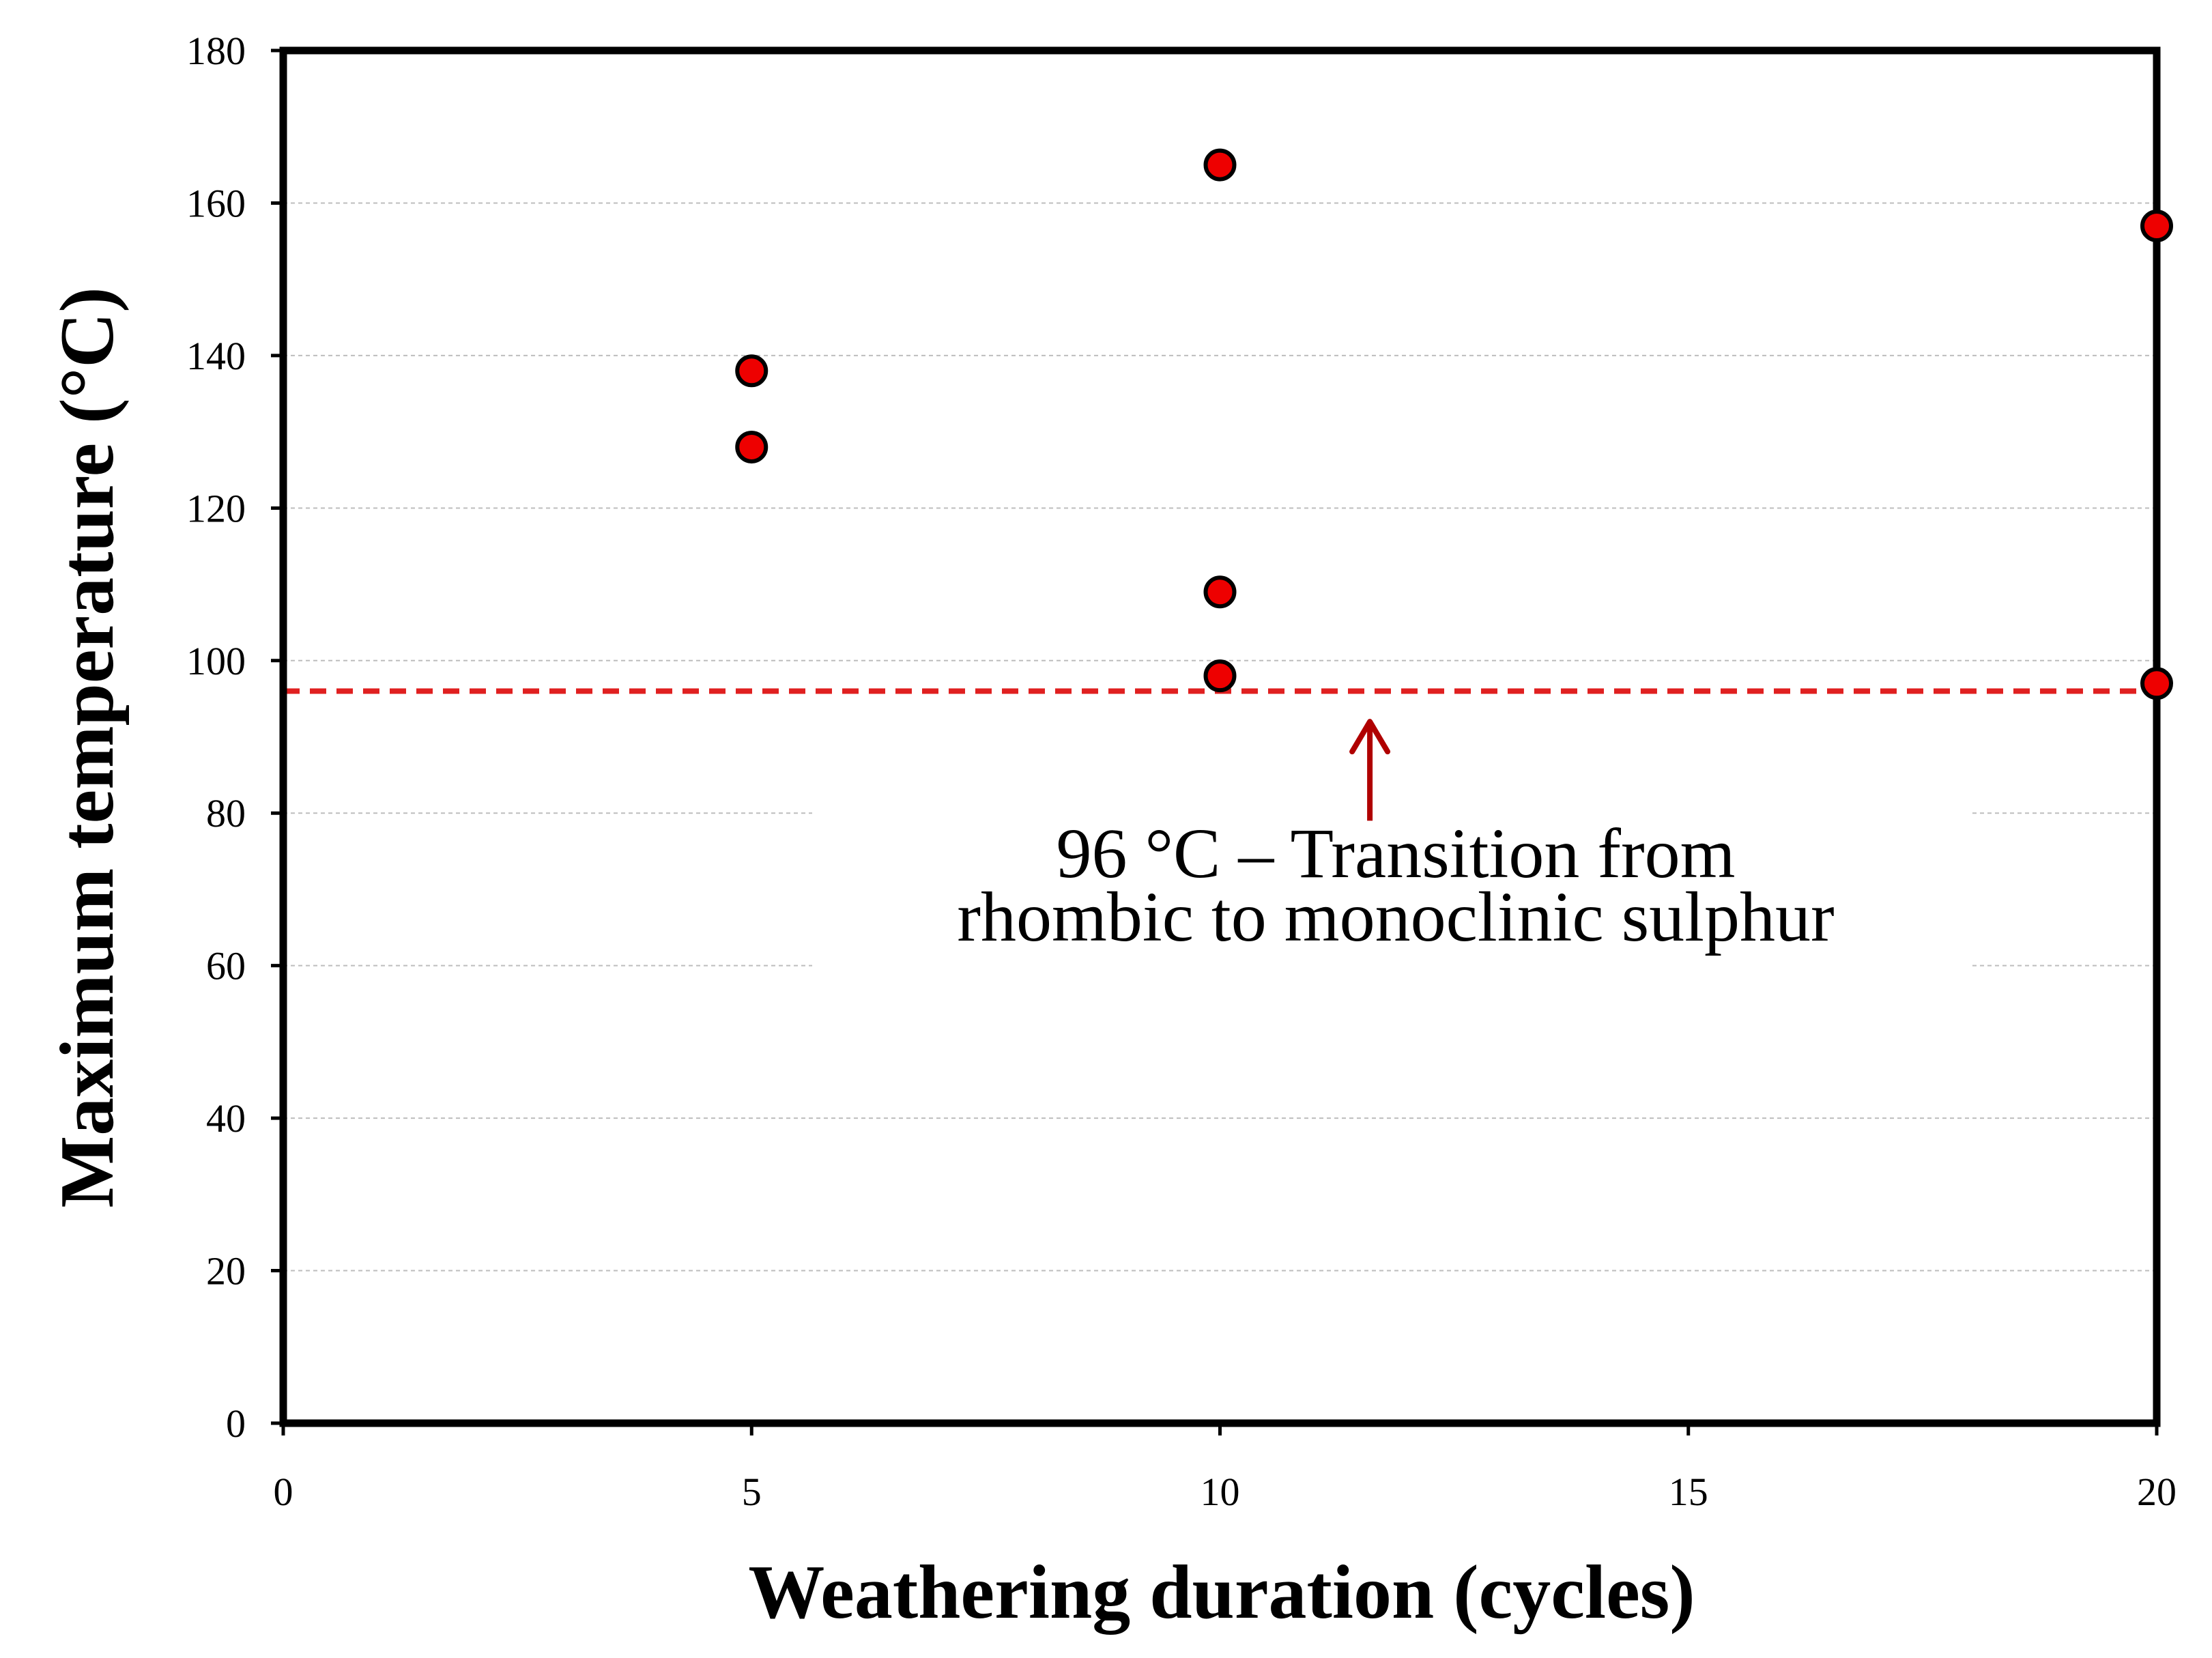  I want to click on x-tick-label-15: 15, so click(1689, 1492).